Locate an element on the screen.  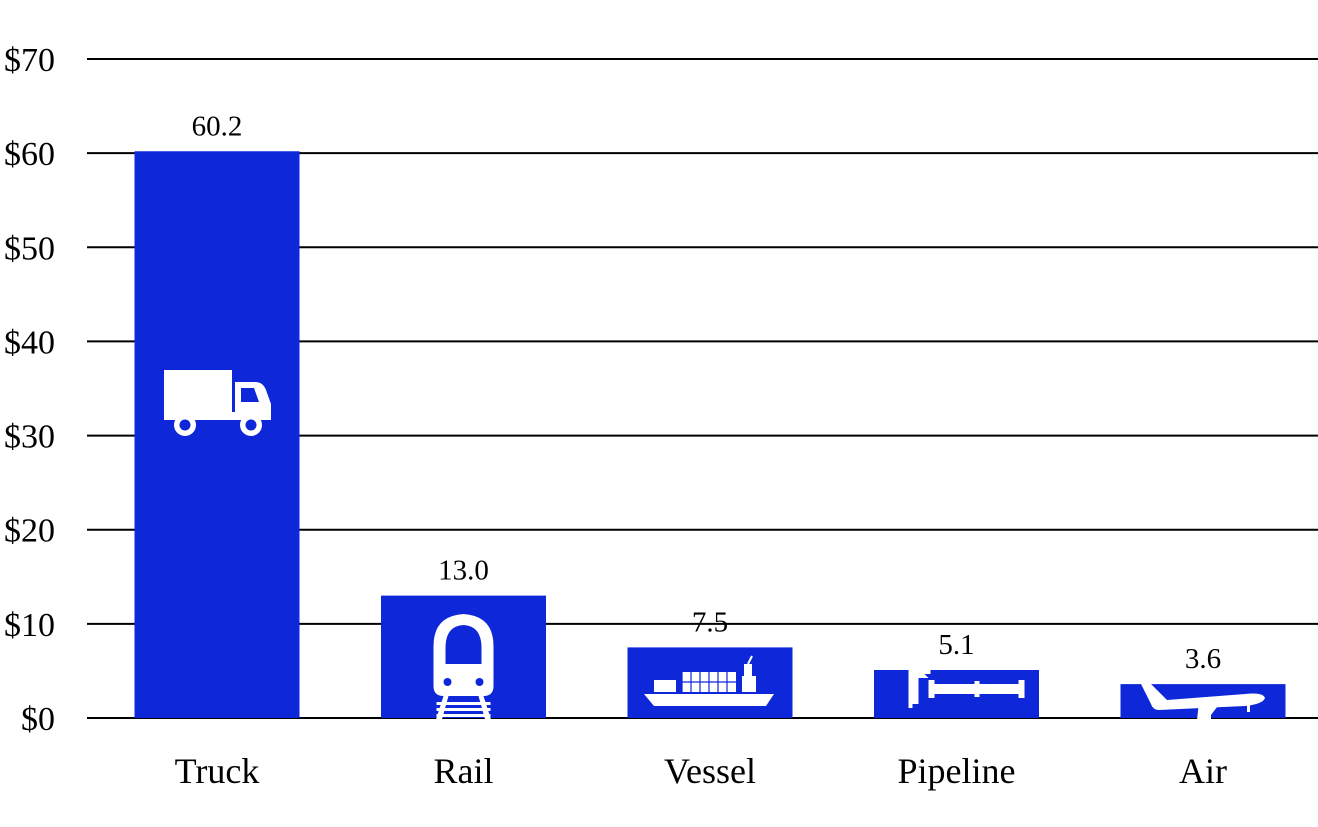
y-tick-label: $50 is located at coordinates (29, 248).